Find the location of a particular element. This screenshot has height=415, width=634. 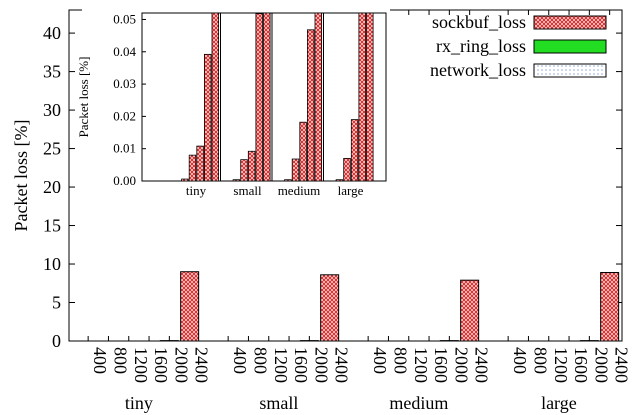

y-tick-label: 15 is located at coordinates (52, 226).